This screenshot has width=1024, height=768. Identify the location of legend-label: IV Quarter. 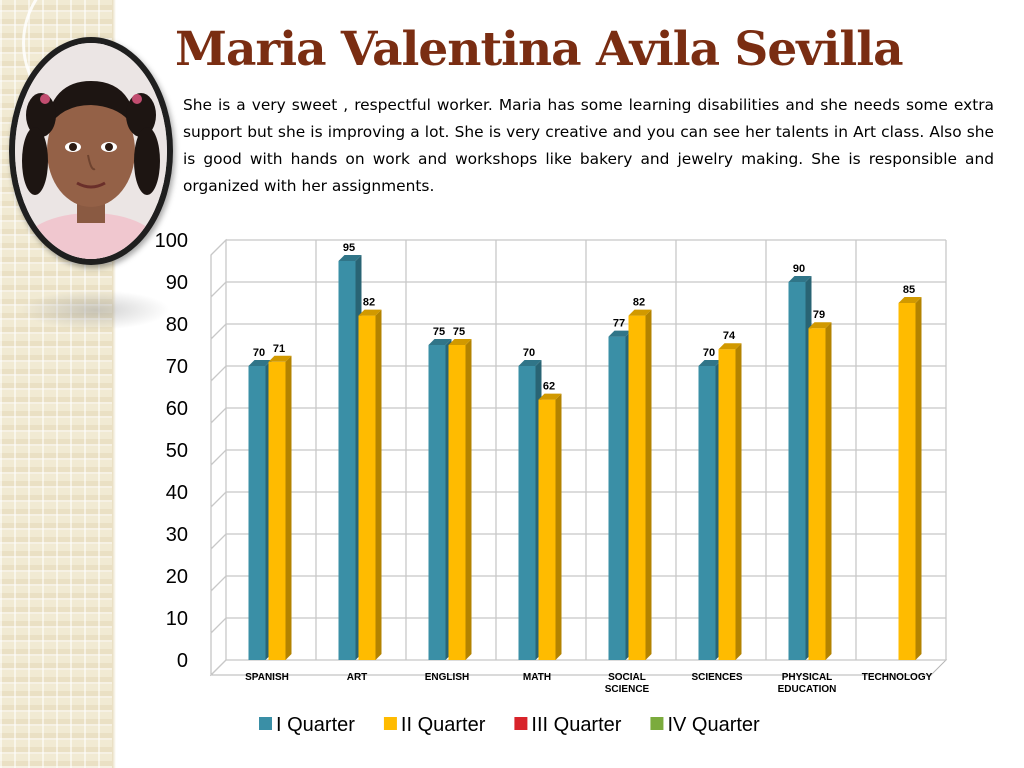
(713, 725).